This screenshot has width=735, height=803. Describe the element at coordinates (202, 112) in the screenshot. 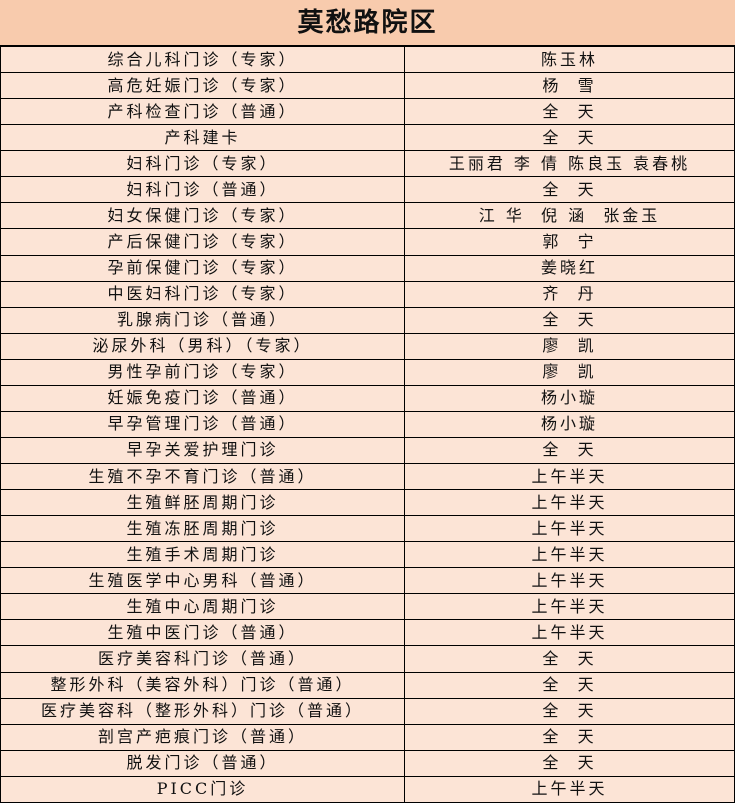

I see `clinic-name: 产科检查门诊（普通）` at that location.